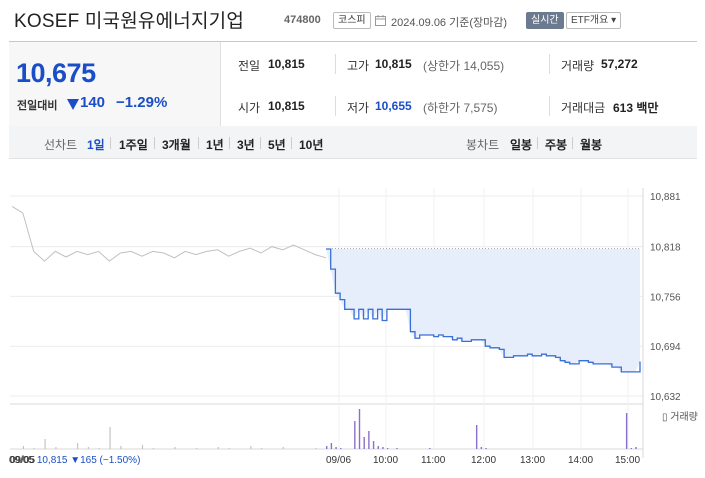 This screenshot has width=705, height=478. Describe the element at coordinates (433, 460) in the screenshot. I see `x-tick-label: 11:00` at that location.